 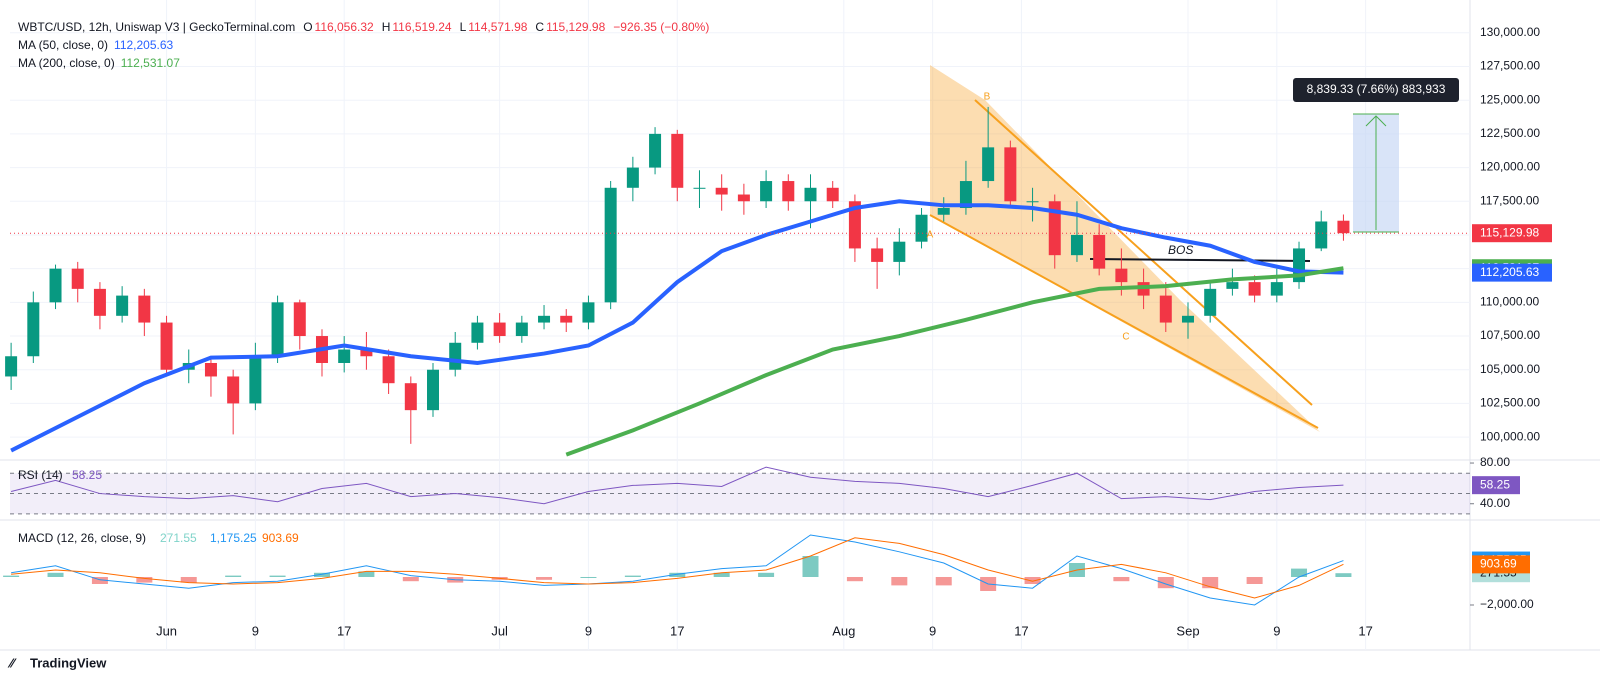 I want to click on bos-line, so click(x=1200, y=260).